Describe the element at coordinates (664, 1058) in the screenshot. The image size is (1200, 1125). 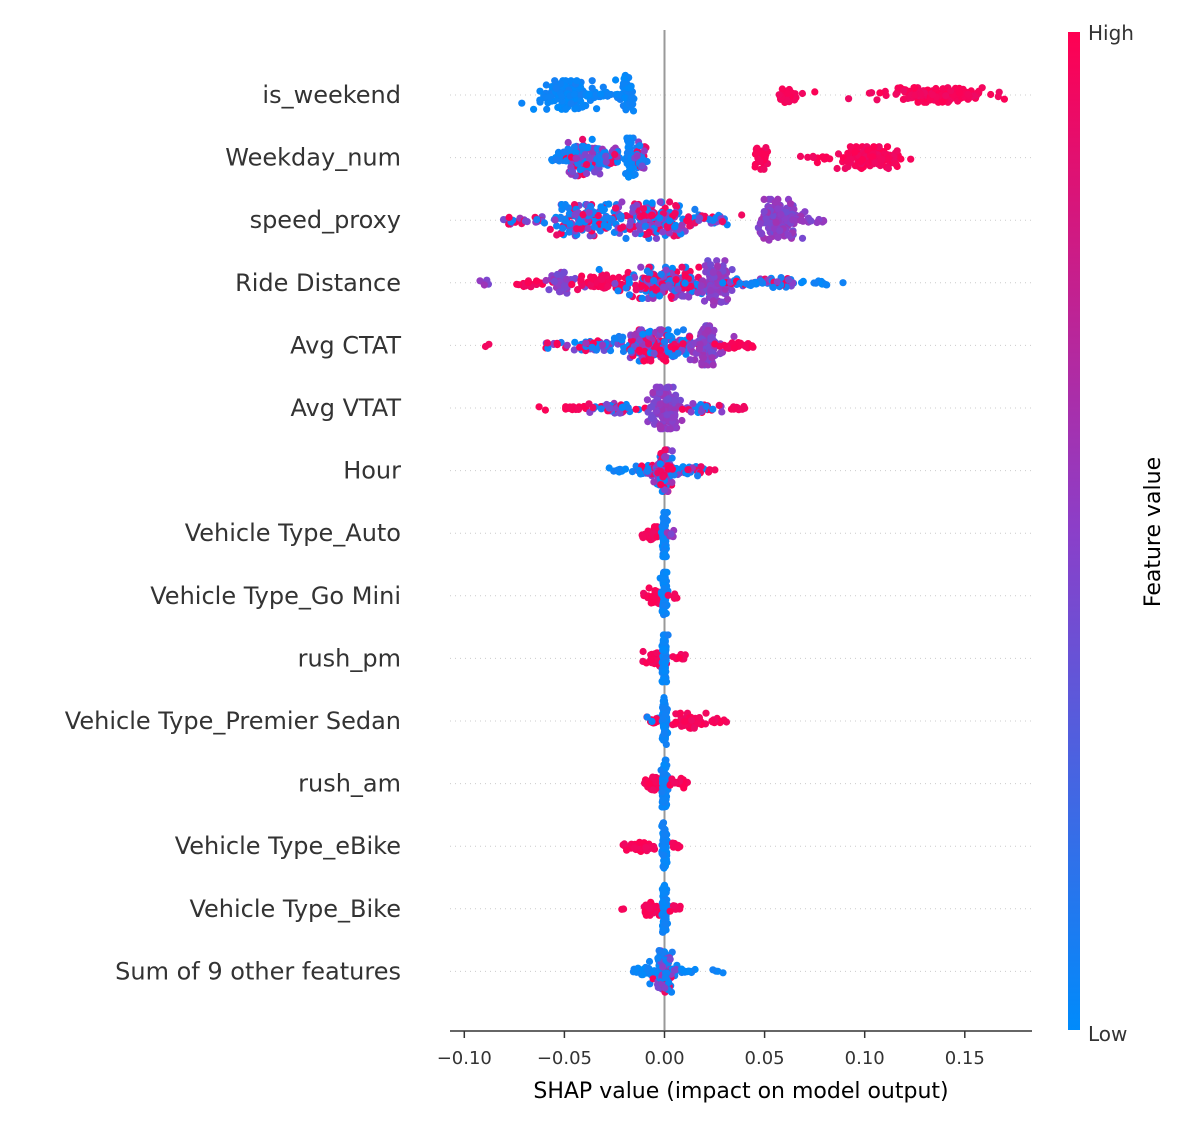
I see `x-tick-label: 0.00` at that location.